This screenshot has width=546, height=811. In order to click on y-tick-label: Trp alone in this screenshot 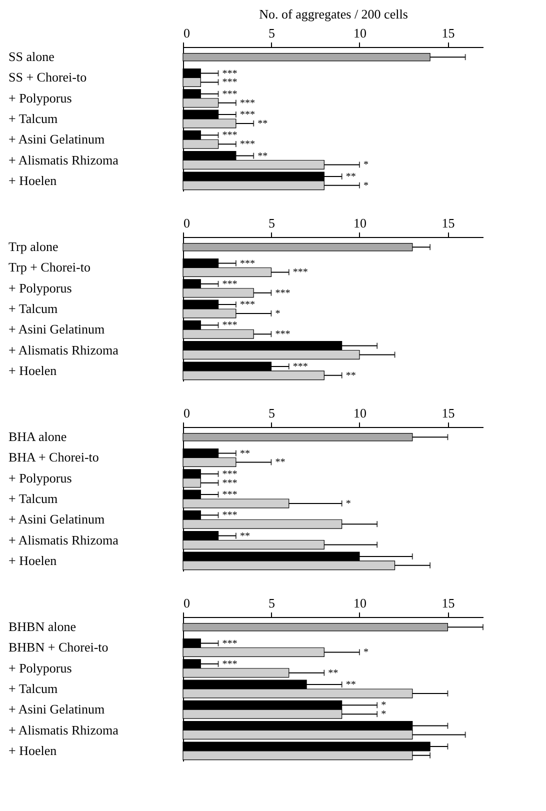, I will do `click(33, 246)`.